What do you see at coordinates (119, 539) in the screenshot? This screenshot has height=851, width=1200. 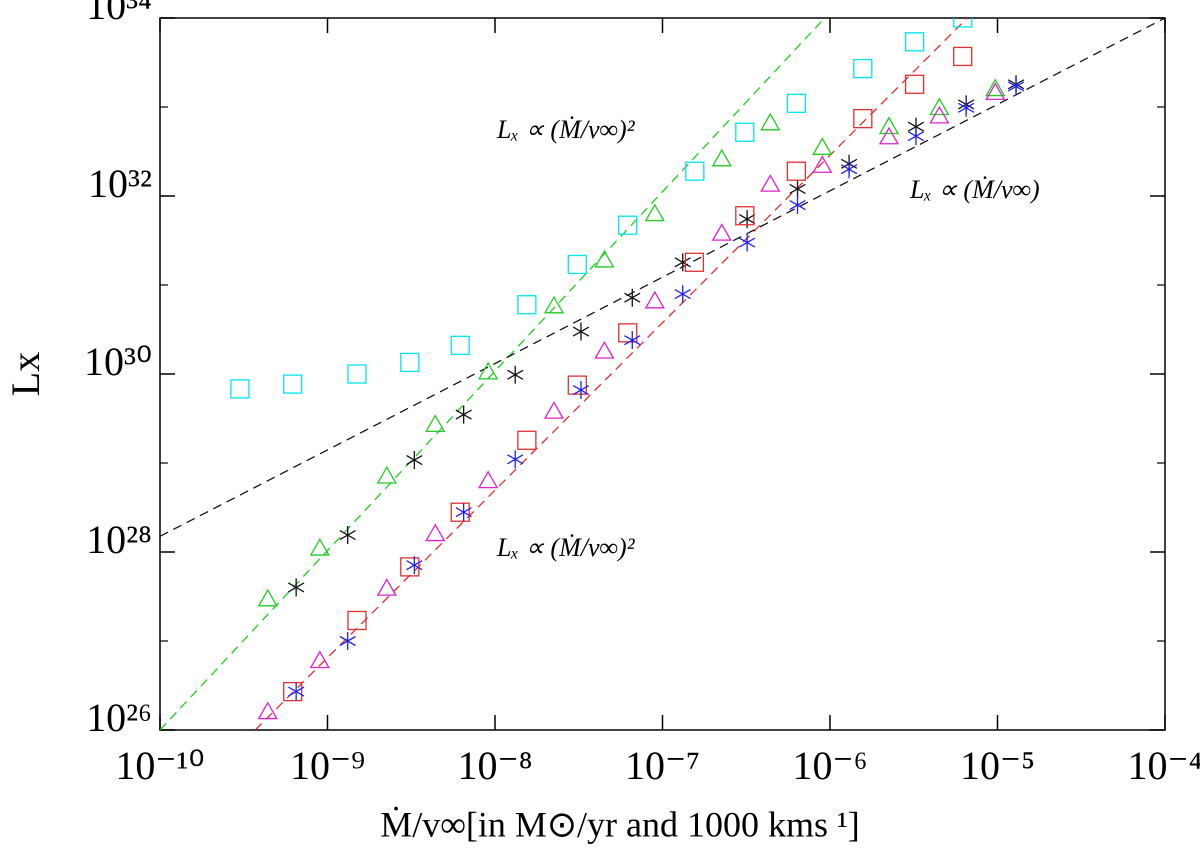 I see `y-tick-label: 10²⁸` at bounding box center [119, 539].